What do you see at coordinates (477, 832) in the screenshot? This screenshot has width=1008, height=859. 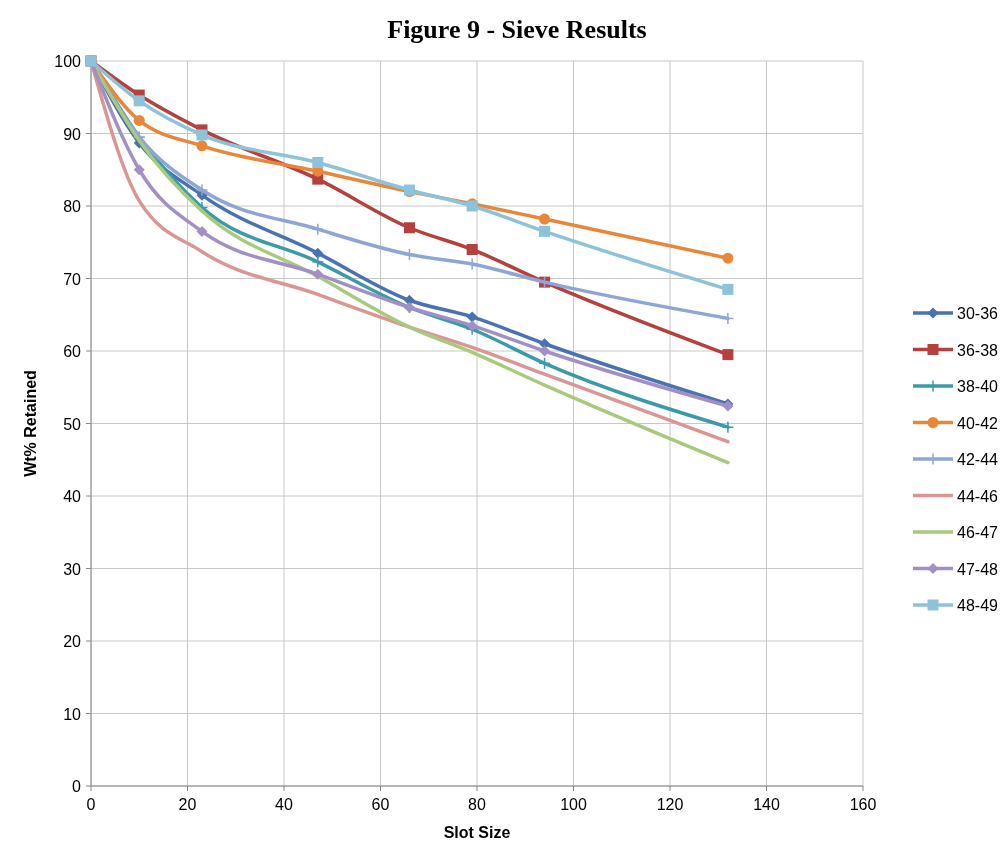 I see `x-axis-title: Slot Size` at bounding box center [477, 832].